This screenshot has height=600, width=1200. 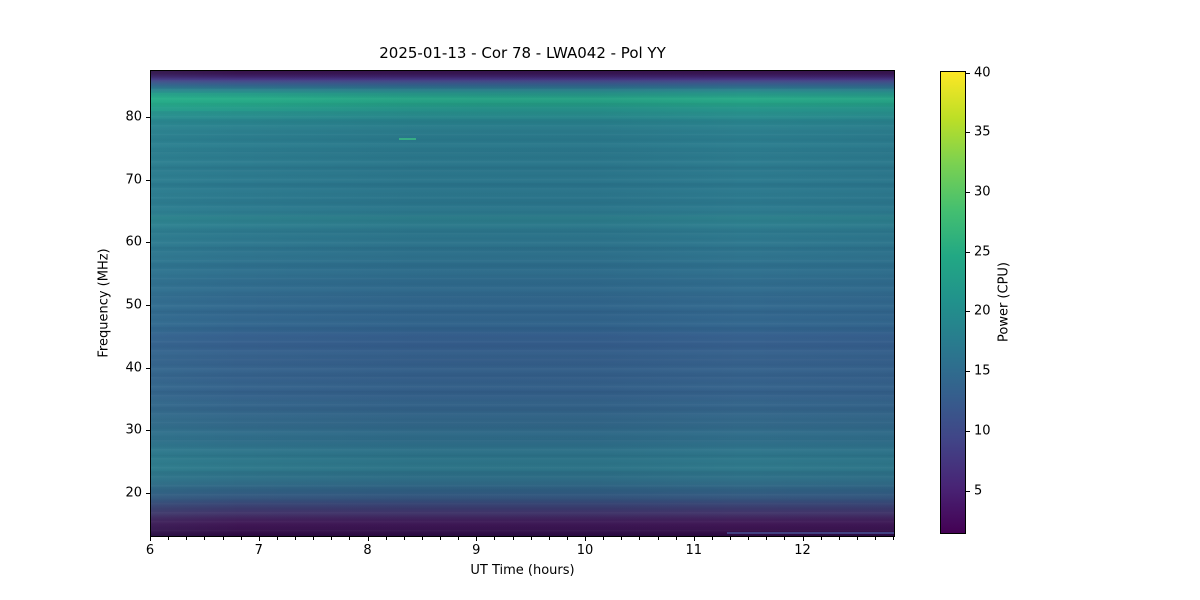 What do you see at coordinates (982, 132) in the screenshot?
I see `colorbar-tick-label: 35` at bounding box center [982, 132].